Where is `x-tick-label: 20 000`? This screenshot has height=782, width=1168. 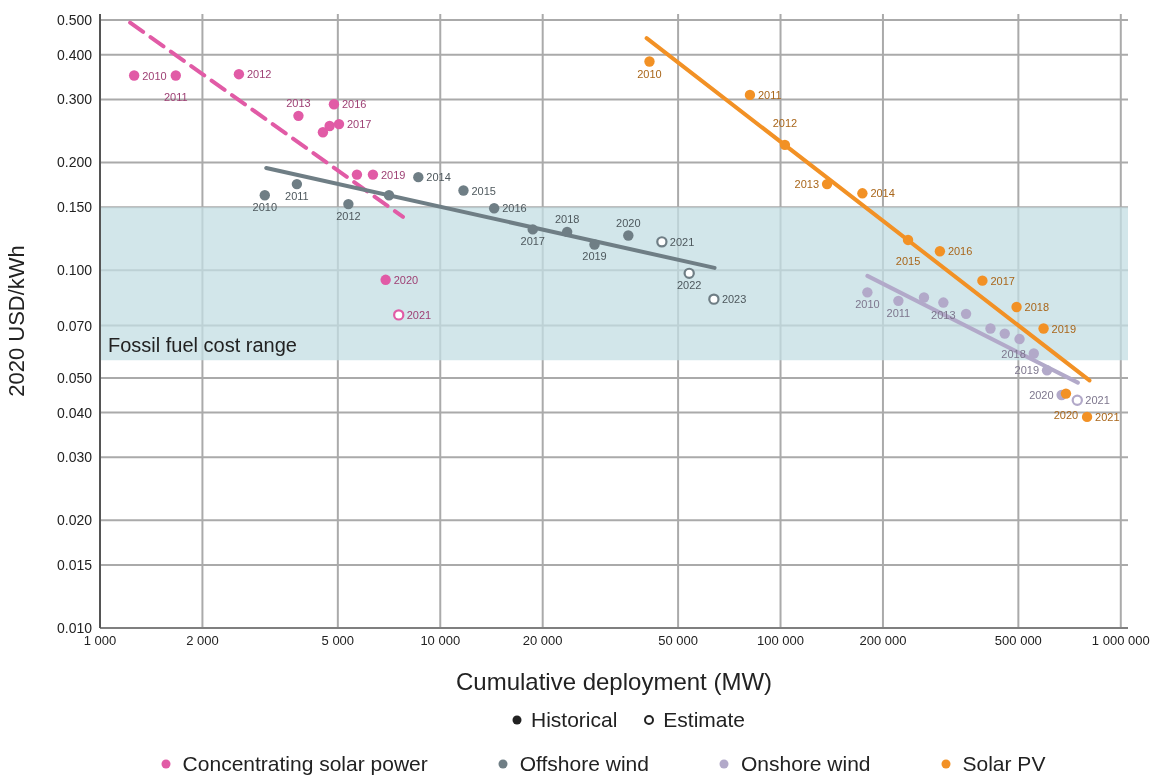 x-tick-label: 20 000 is located at coordinates (542, 641).